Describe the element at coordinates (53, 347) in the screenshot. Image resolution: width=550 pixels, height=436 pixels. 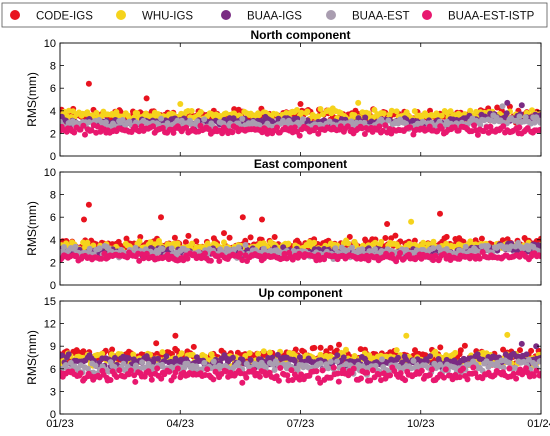
I see `y-tick-label: 9` at that location.